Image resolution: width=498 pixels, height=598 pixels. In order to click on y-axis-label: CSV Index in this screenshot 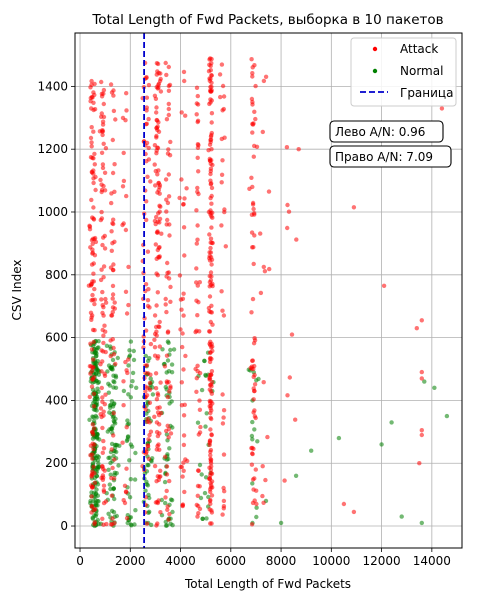, I will do `click(17, 289)`.